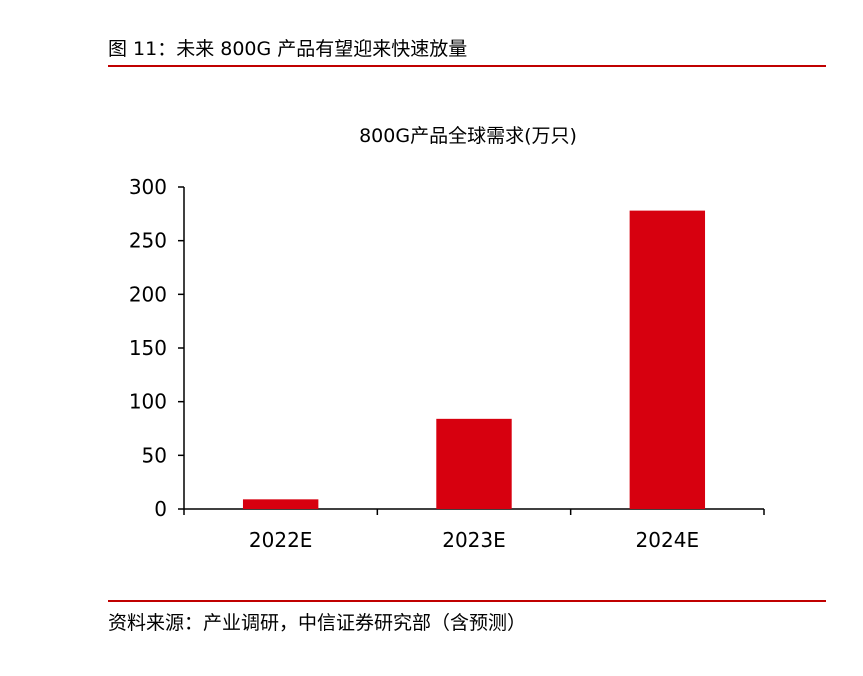 This screenshot has width=863, height=676. What do you see at coordinates (148, 187) in the screenshot?
I see `y-tick-label: 300` at bounding box center [148, 187].